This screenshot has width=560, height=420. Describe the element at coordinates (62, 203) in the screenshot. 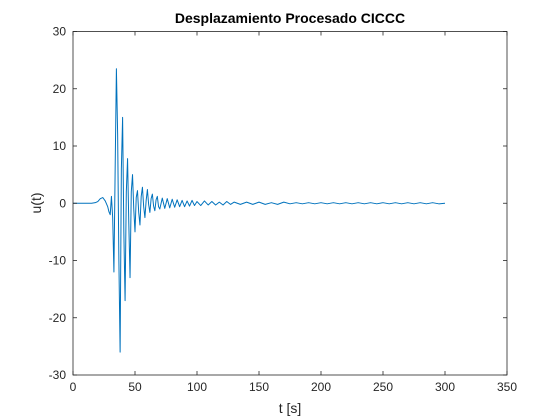

I see `y-tick-label: 0` at that location.